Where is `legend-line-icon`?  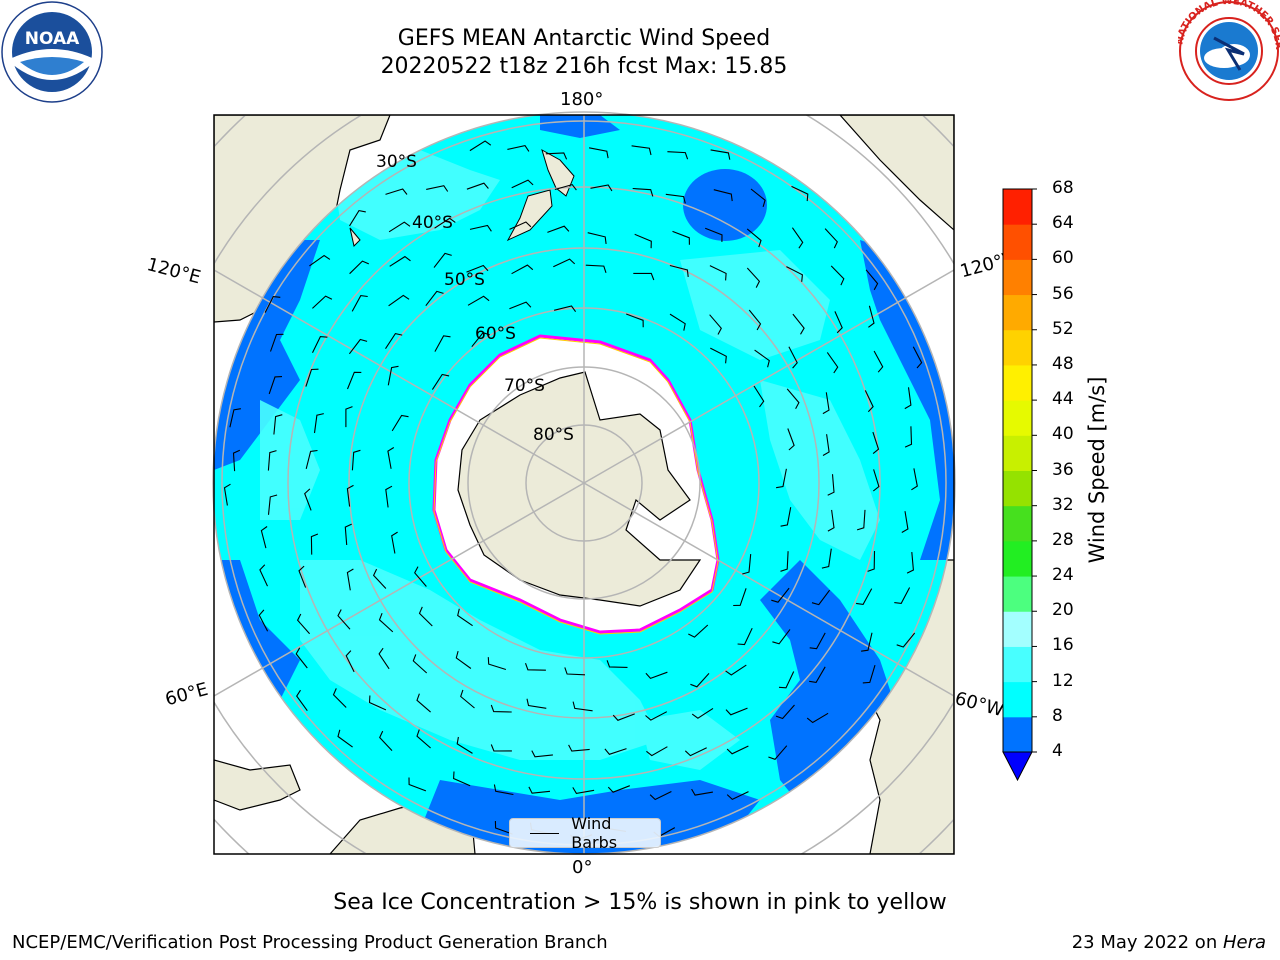 legend-line-icon is located at coordinates (545, 833).